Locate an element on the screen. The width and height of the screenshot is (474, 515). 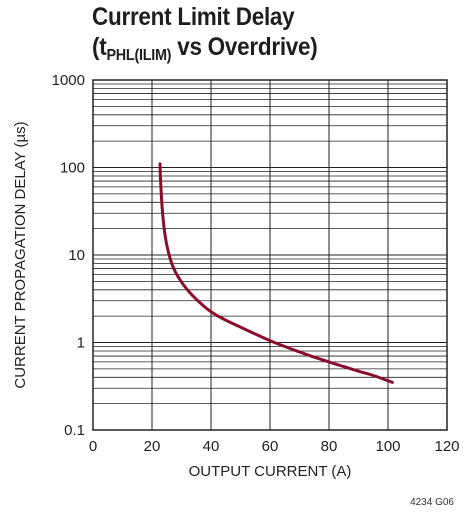
x-tick-label: 60 is located at coordinates (270, 446).